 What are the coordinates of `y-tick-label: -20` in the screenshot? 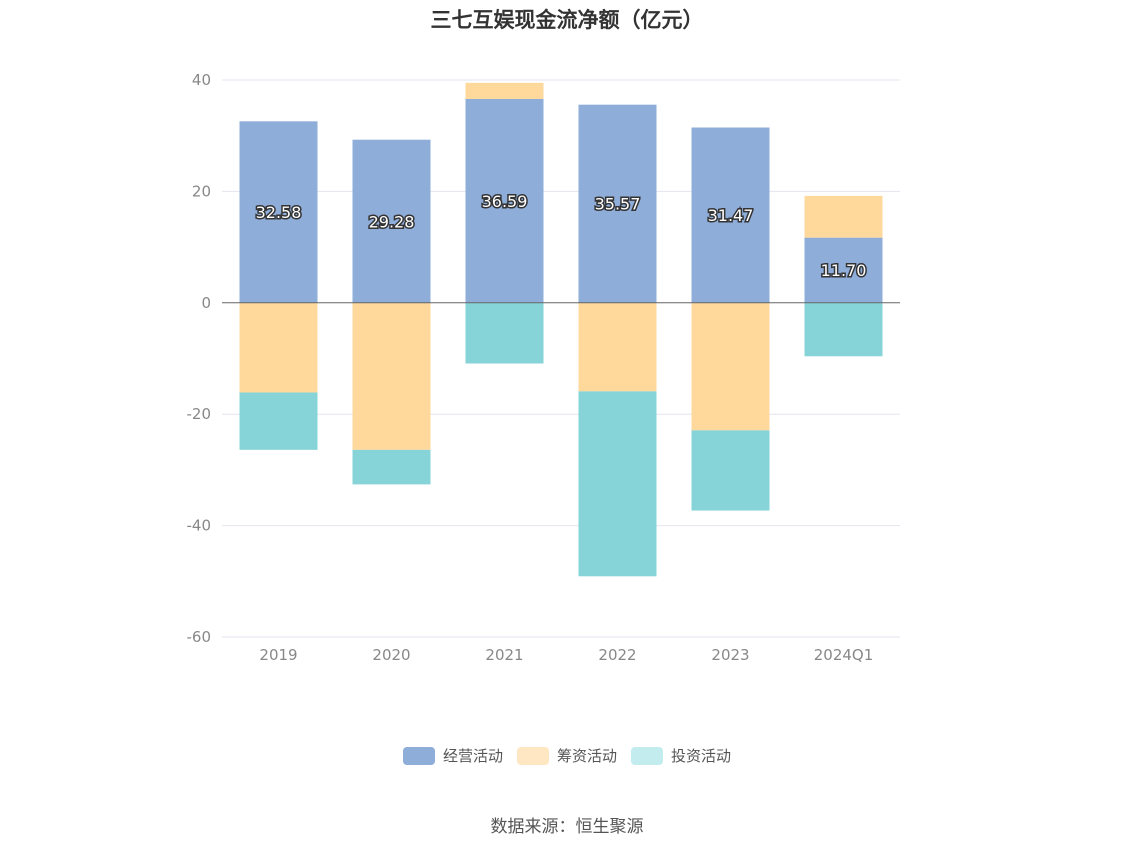 It's located at (199, 414).